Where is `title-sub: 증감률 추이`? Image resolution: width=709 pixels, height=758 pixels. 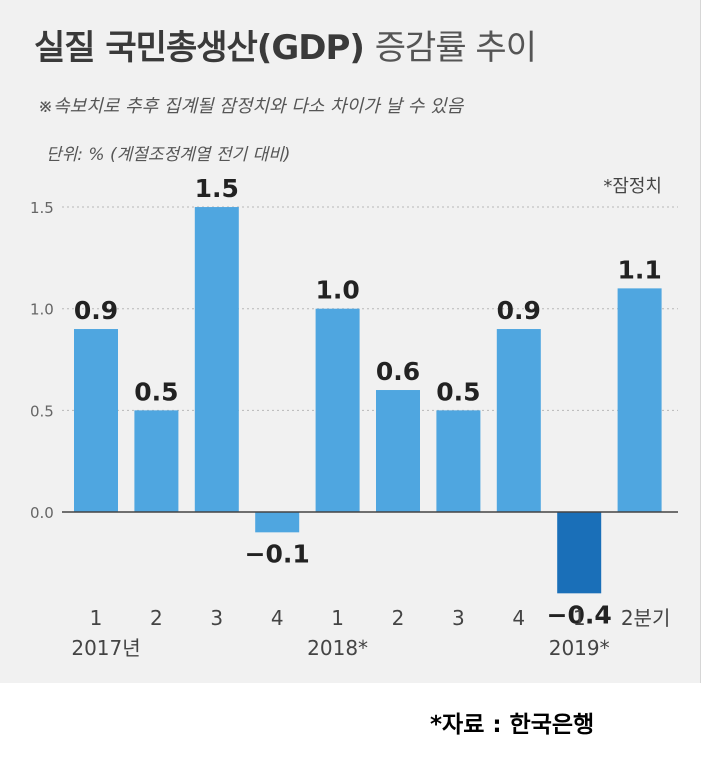 title-sub: 증감률 추이 is located at coordinates (455, 48).